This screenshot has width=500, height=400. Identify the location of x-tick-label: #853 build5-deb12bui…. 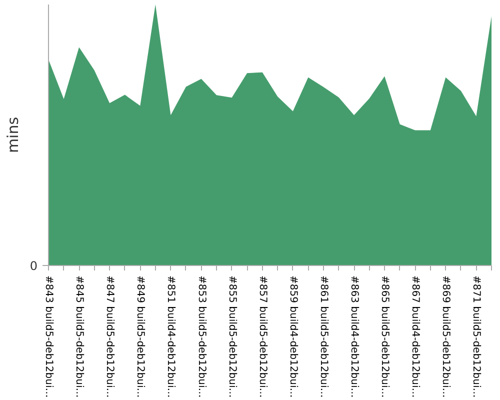
(201, 337).